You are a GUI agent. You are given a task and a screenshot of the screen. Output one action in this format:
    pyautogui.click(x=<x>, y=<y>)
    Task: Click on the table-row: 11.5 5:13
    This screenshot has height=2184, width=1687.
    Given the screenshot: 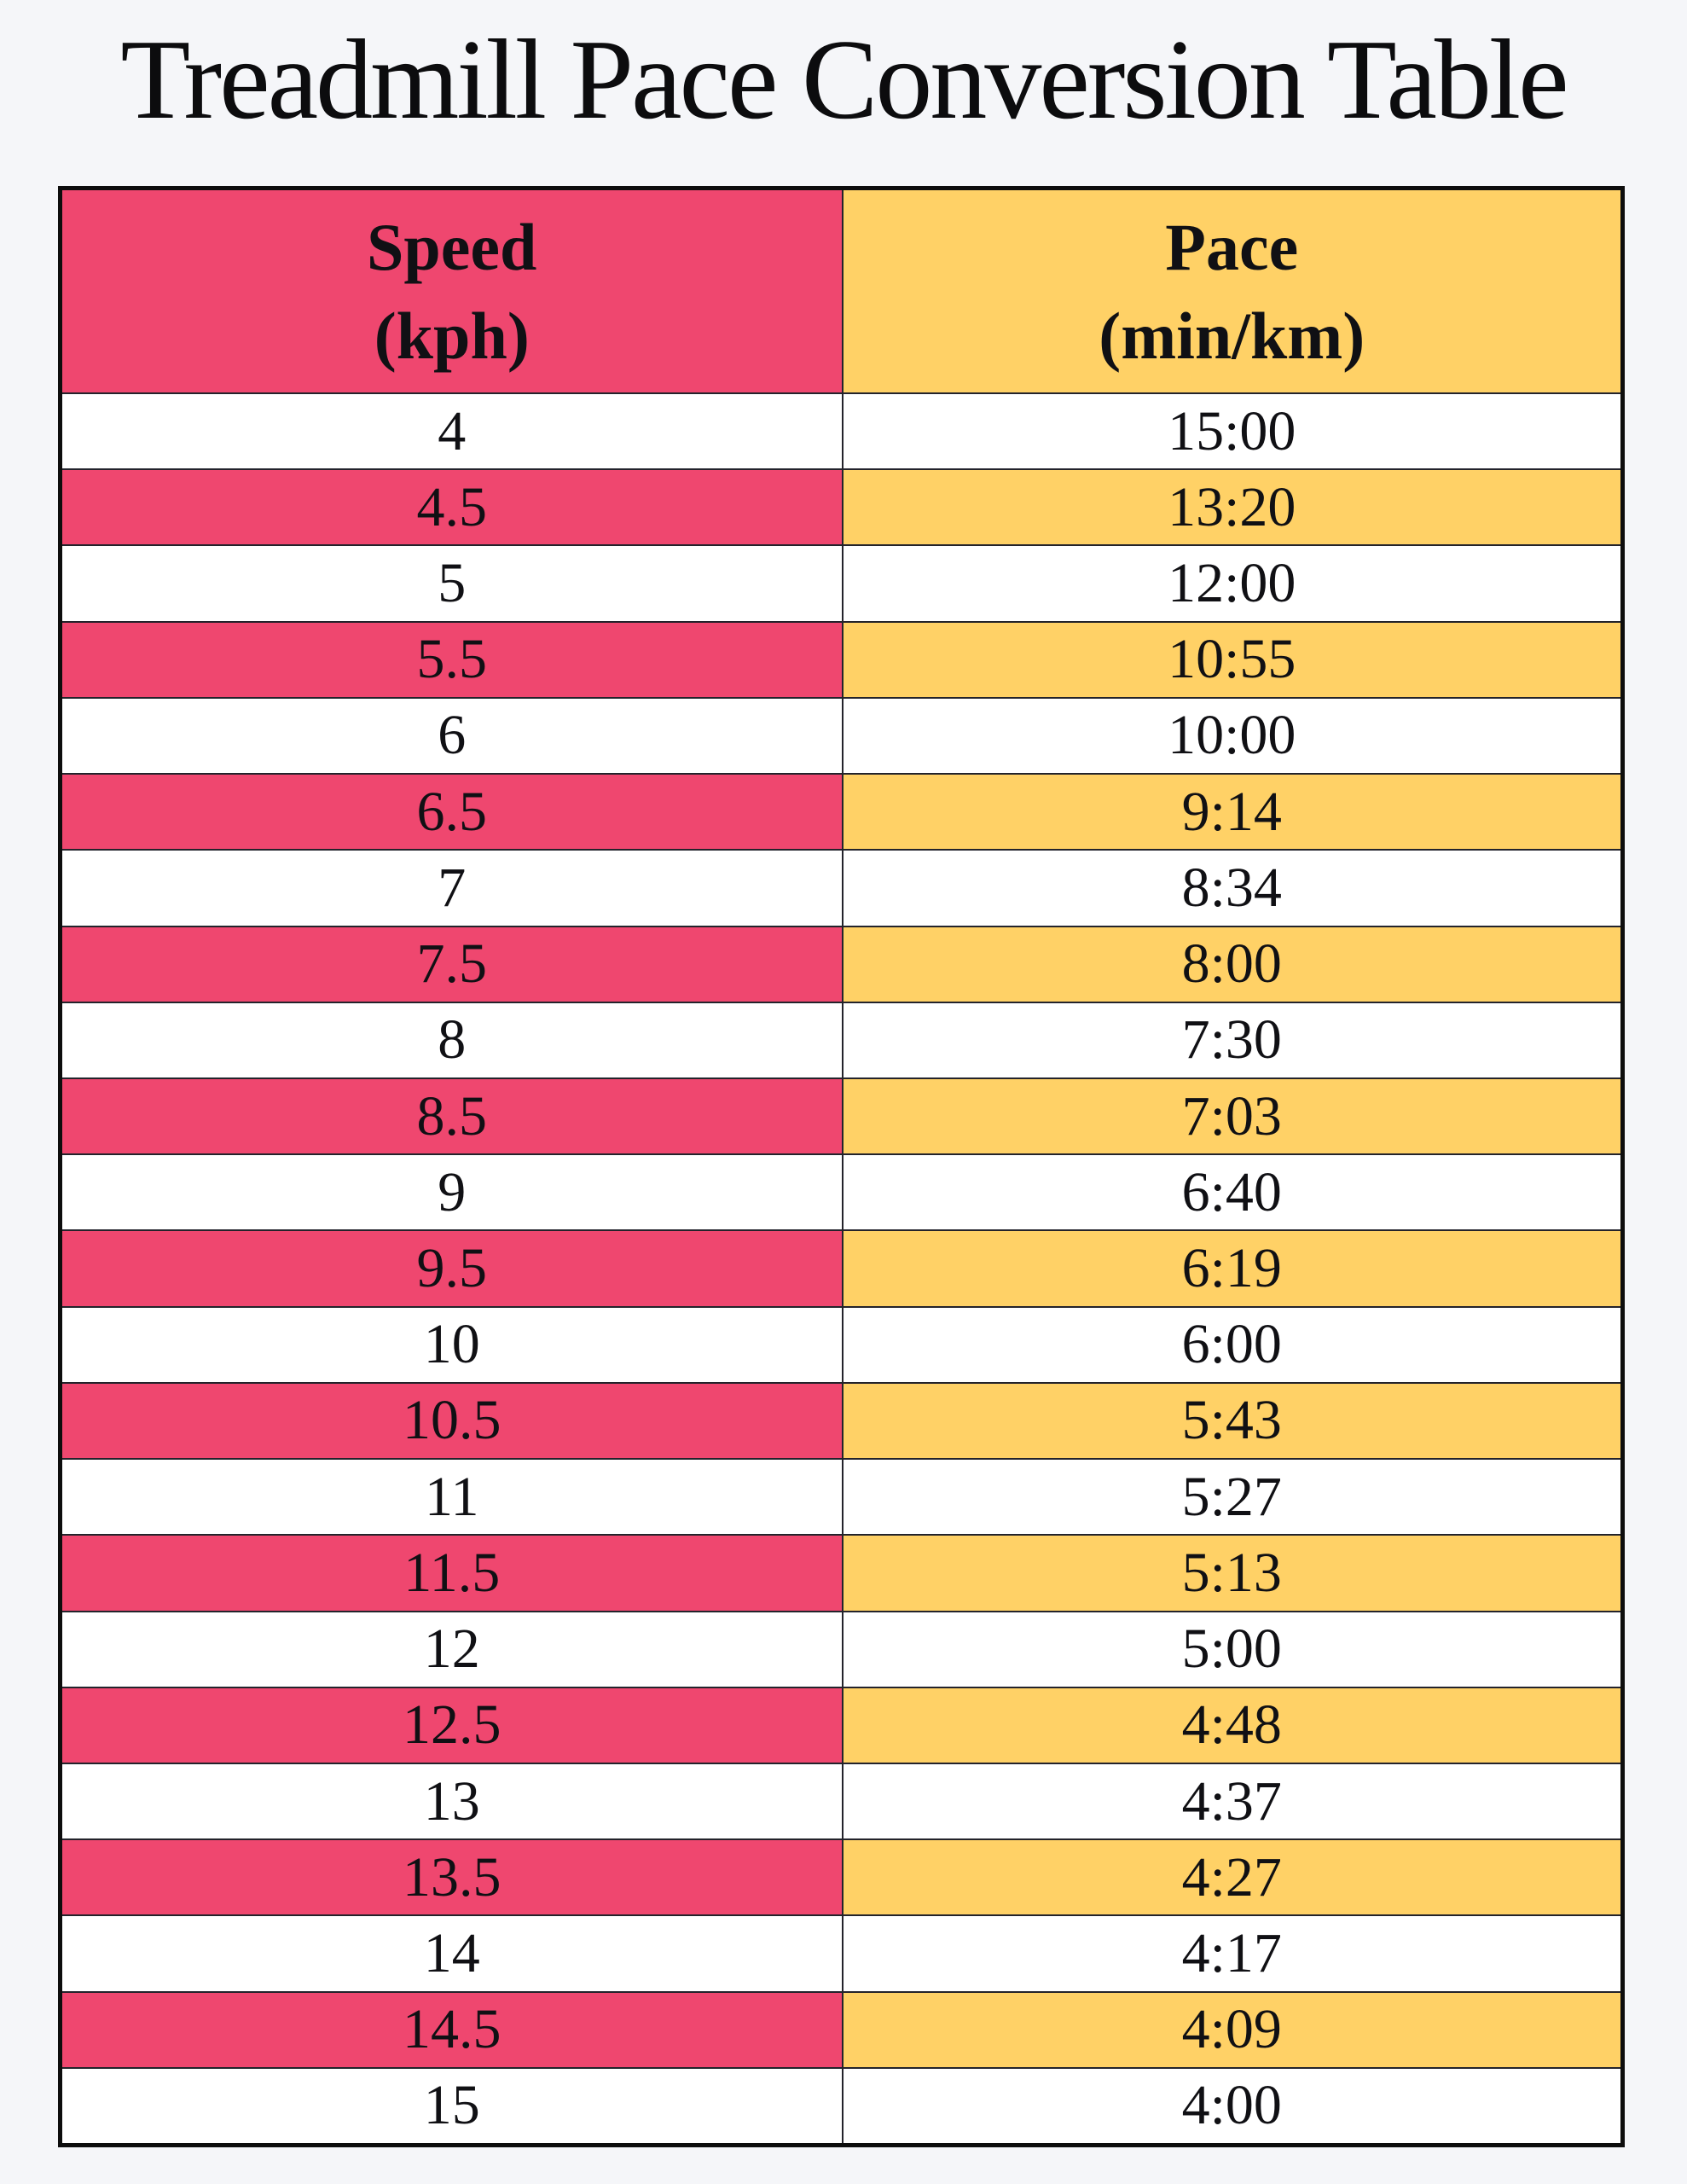 What is the action you would take?
    pyautogui.click(x=841, y=1573)
    